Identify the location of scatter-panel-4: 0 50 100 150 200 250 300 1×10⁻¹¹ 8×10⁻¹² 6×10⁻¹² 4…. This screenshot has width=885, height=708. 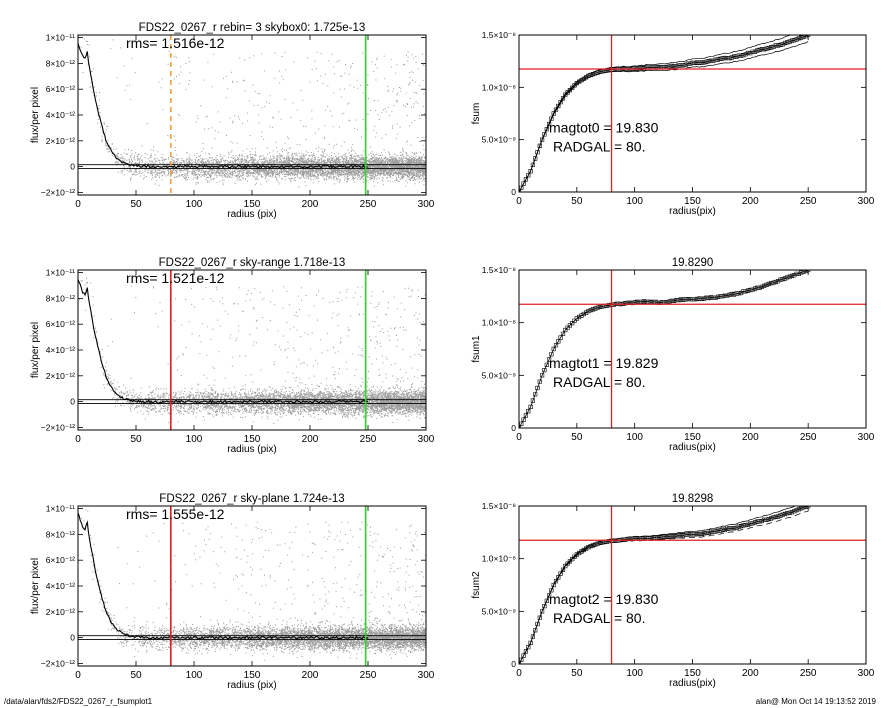
(232, 592).